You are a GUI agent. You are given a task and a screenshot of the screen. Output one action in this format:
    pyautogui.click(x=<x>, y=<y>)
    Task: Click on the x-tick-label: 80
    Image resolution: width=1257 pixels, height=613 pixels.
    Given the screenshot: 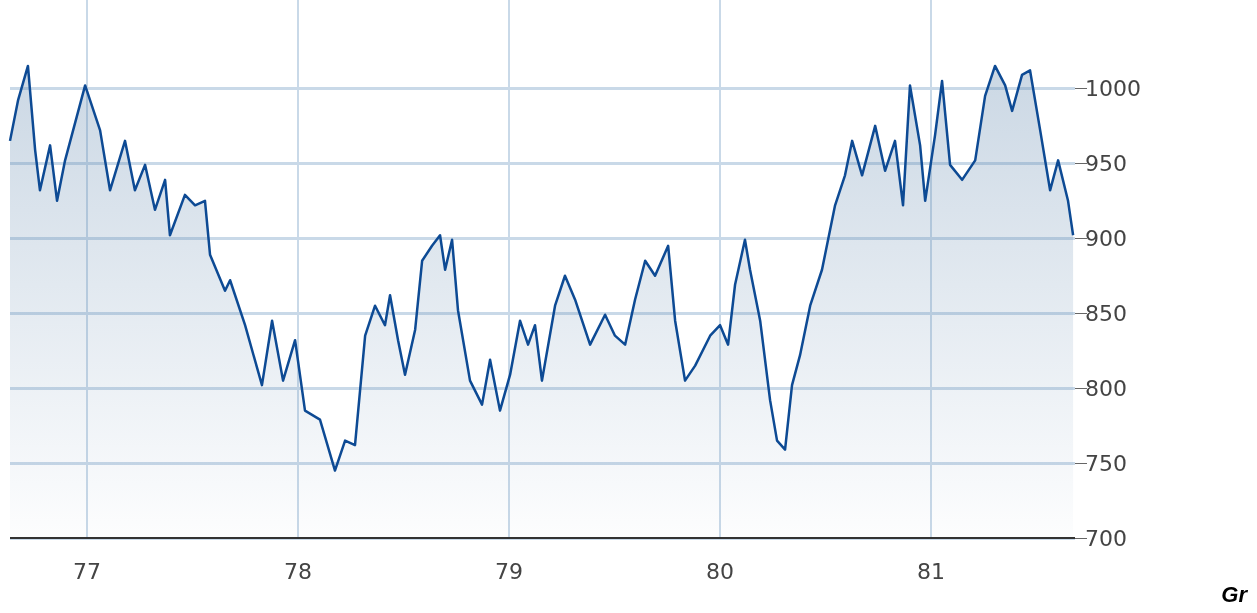 What is the action you would take?
    pyautogui.click(x=720, y=571)
    